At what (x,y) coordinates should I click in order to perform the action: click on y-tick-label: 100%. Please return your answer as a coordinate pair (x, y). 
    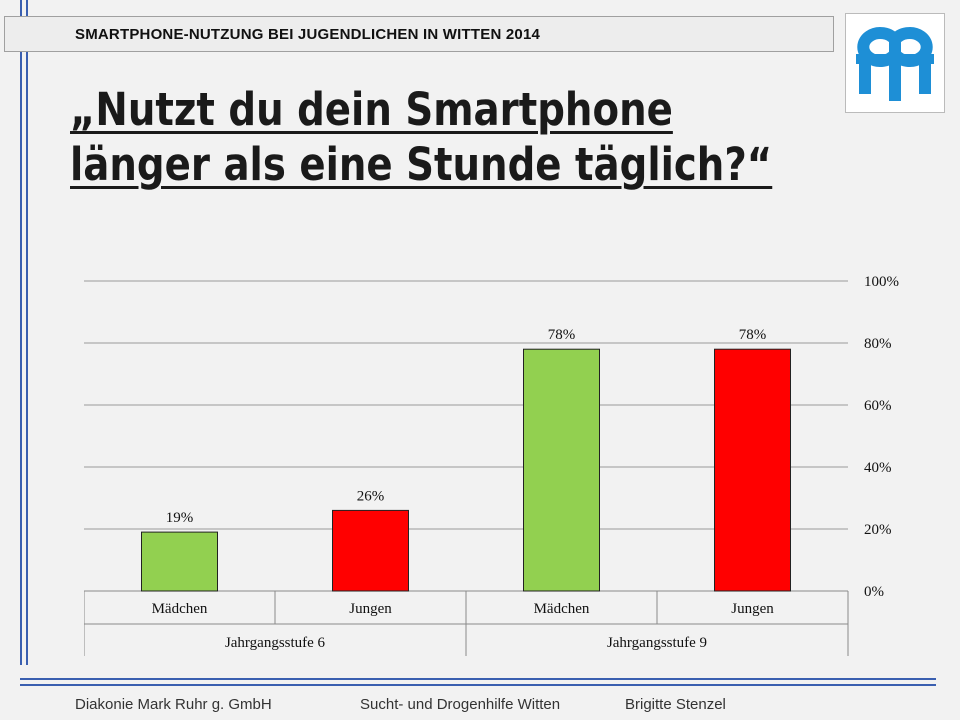
    Looking at the image, I should click on (881, 282).